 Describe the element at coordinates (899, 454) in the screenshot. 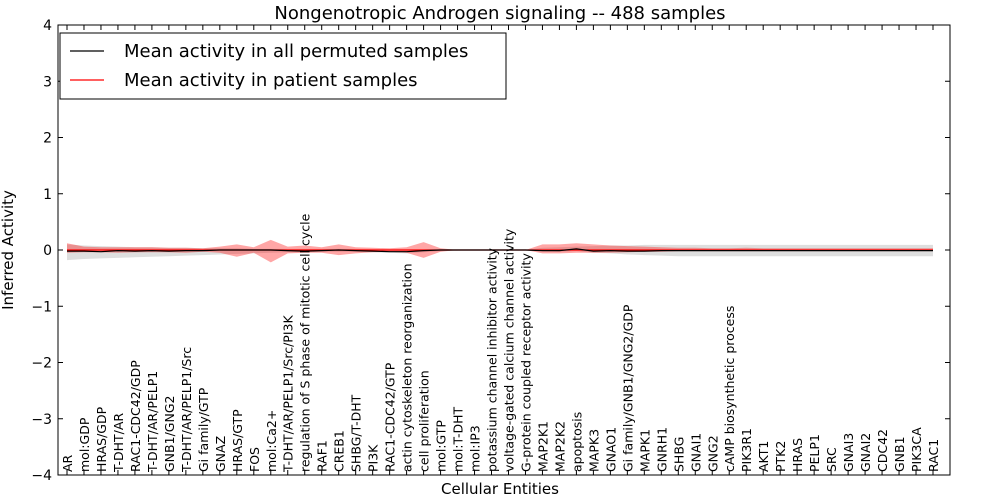

I see `x-tick-label: GNB1` at that location.